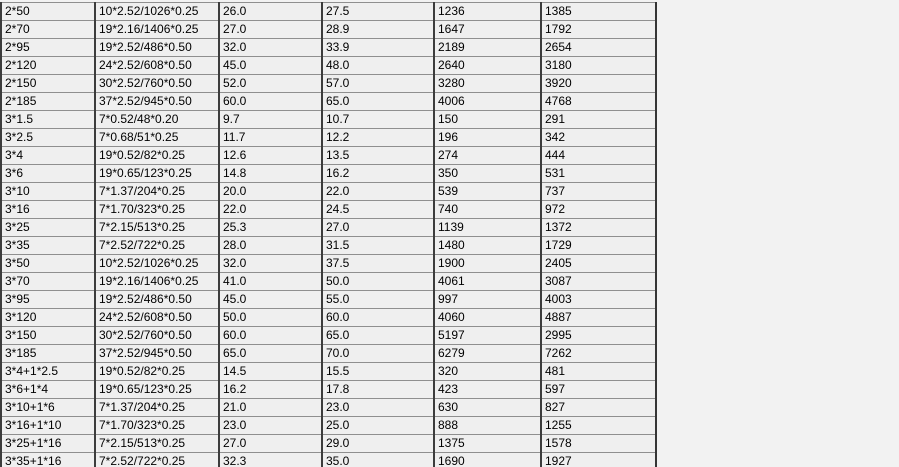  Describe the element at coordinates (47, 191) in the screenshot. I see `table-cell: 3*10` at that location.